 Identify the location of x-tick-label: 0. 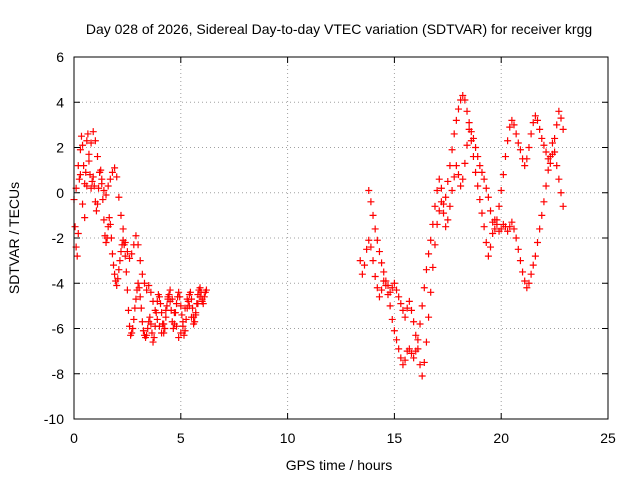
(74, 438).